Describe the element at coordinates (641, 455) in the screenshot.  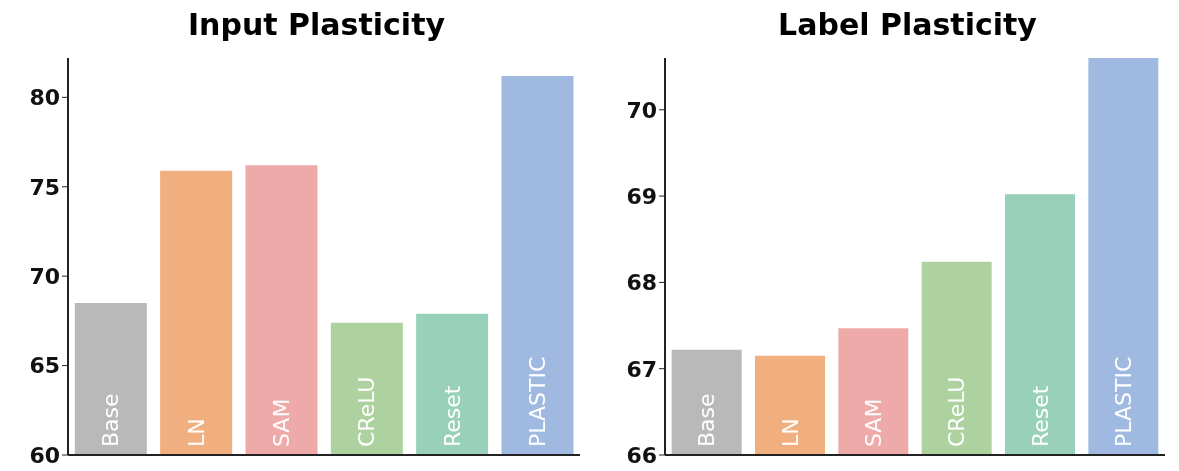
I see `y-tick-label: 66` at that location.